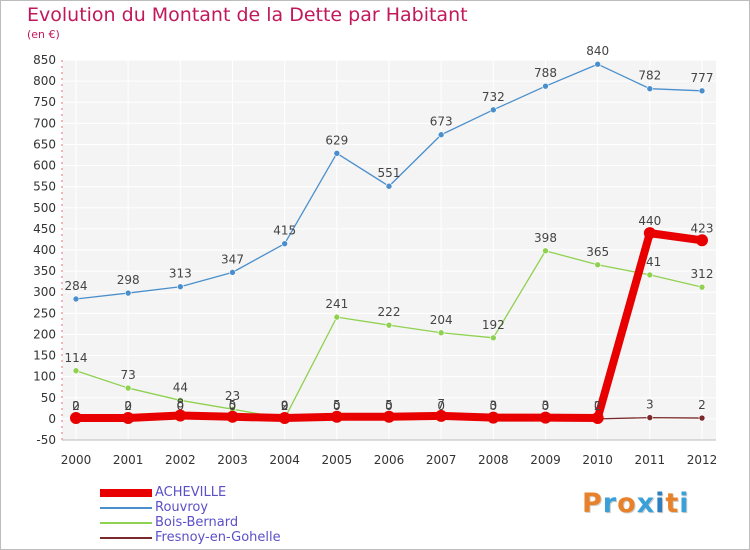 The width and height of the screenshot is (750, 550). I want to click on data-label: 629, so click(336, 140).